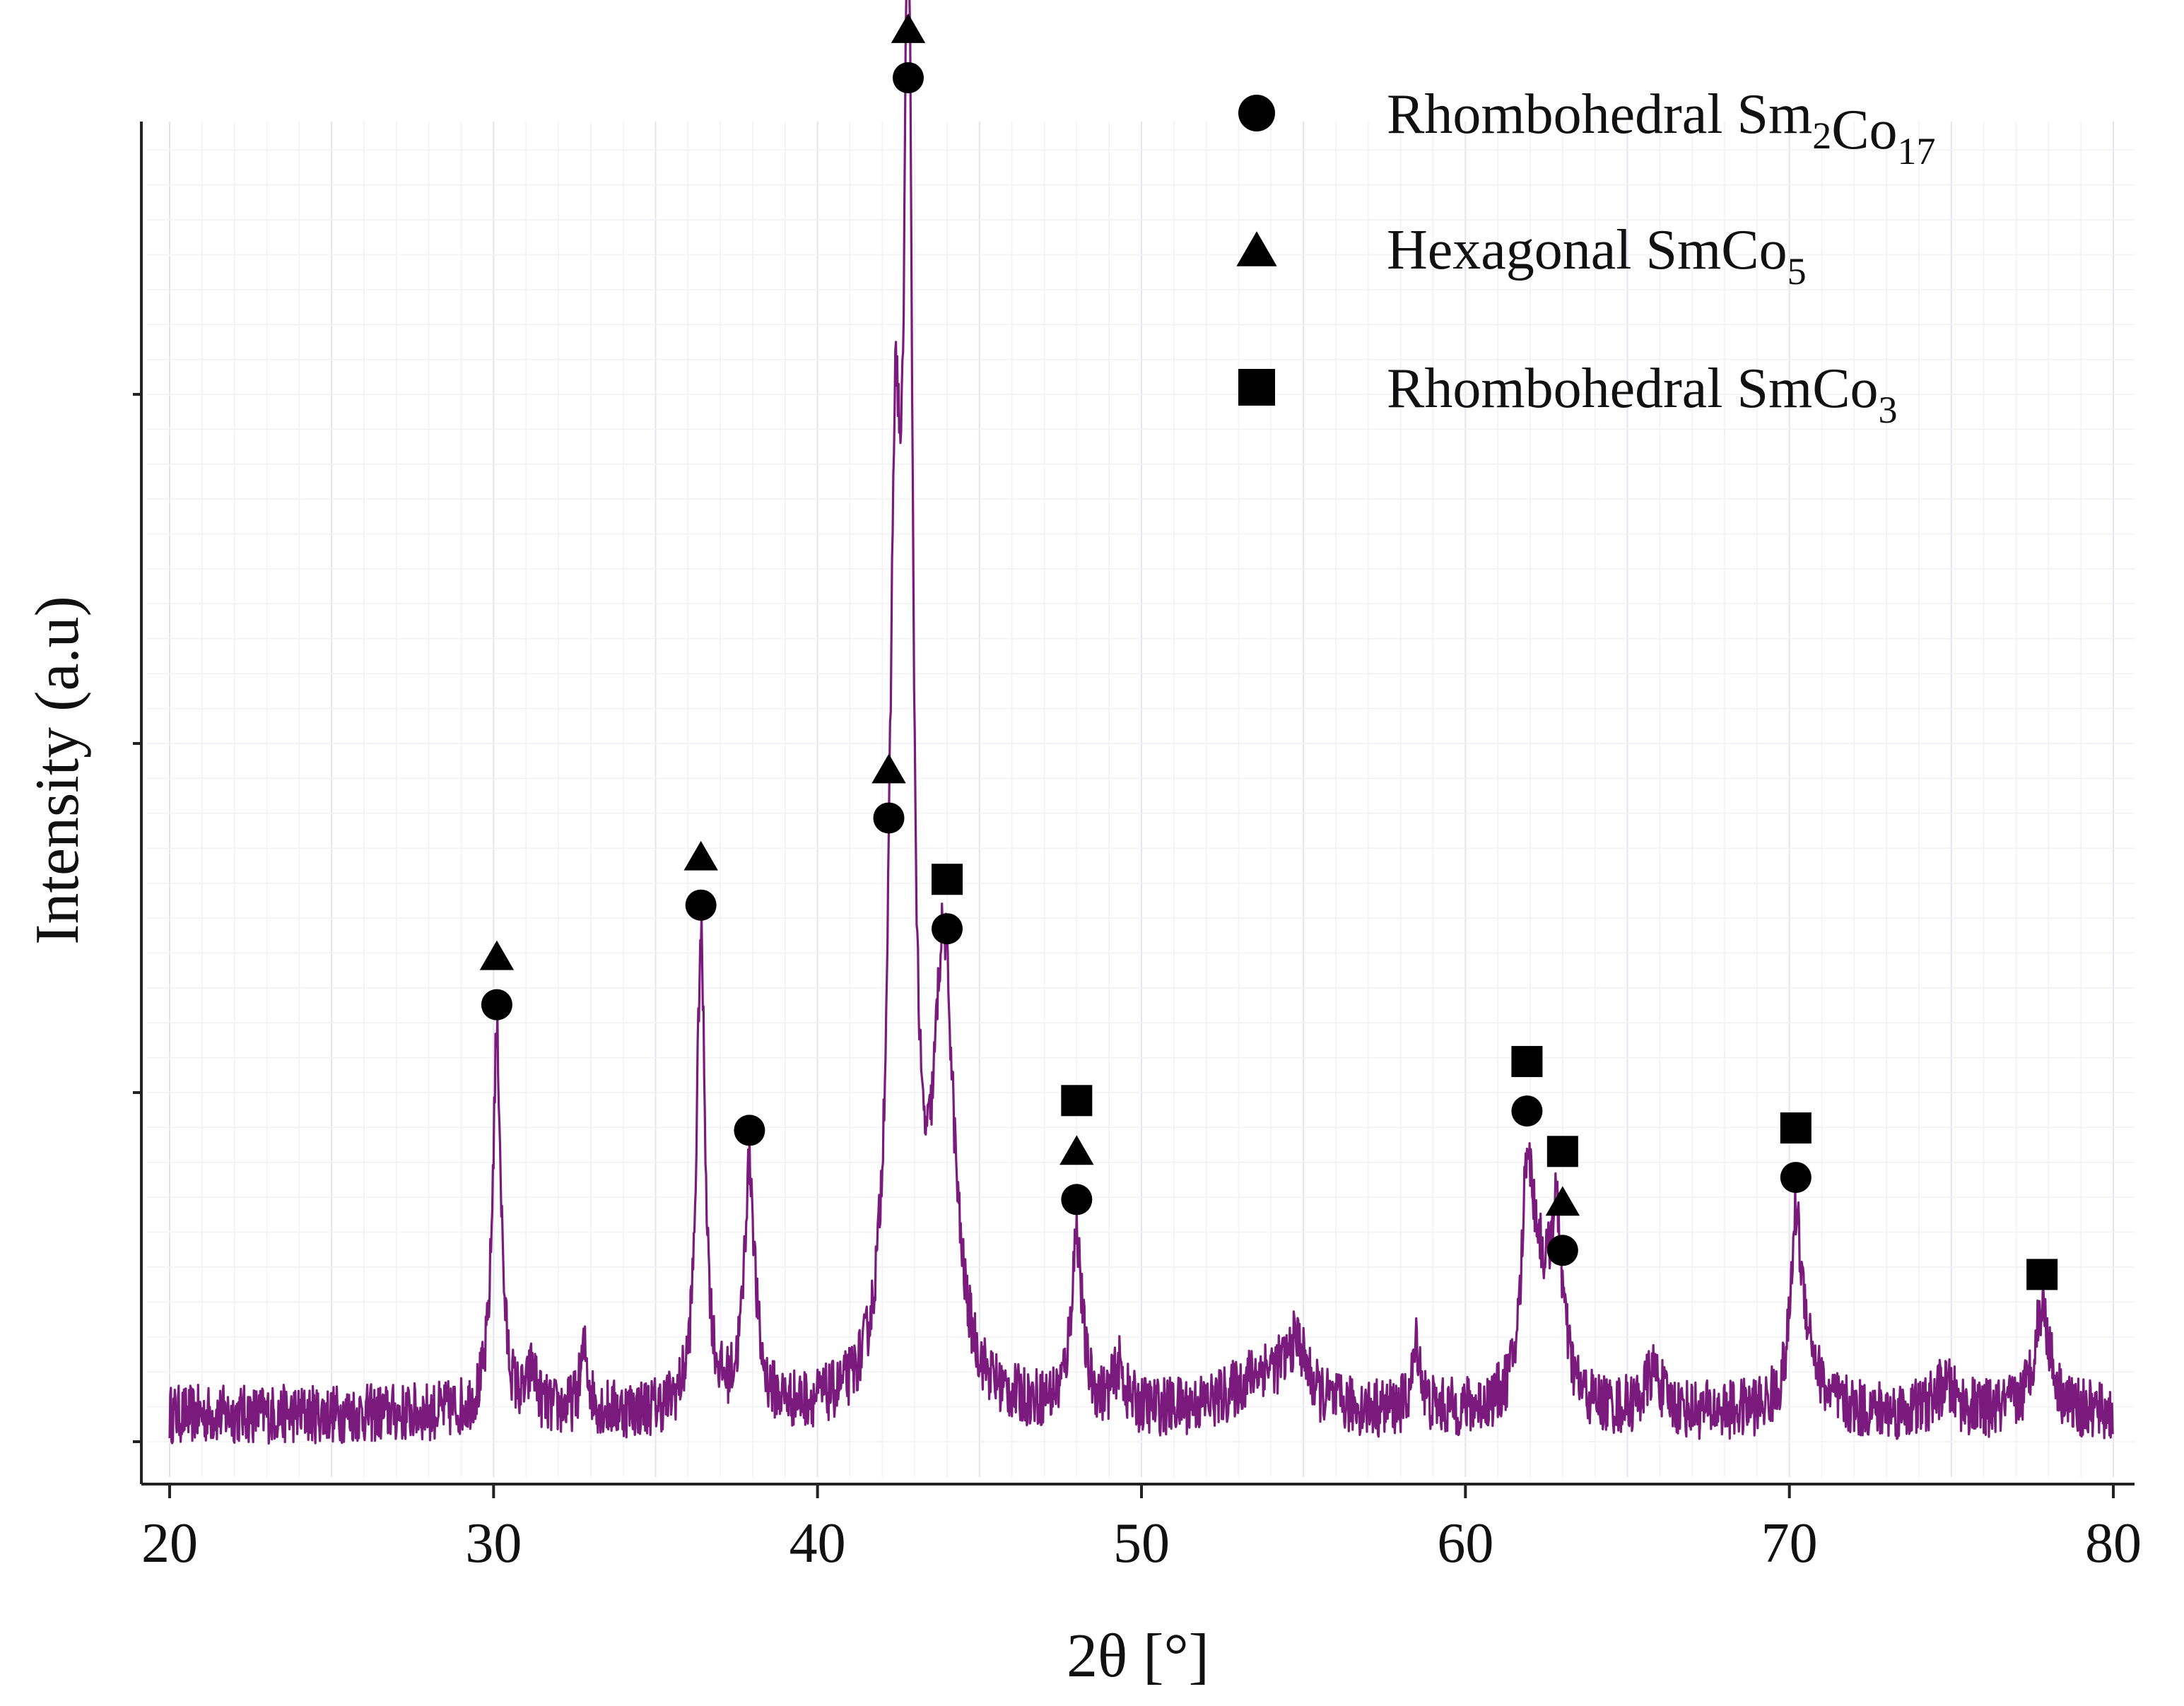 The width and height of the screenshot is (2184, 1706). What do you see at coordinates (170, 1543) in the screenshot?
I see `x-tick-label: 20` at bounding box center [170, 1543].